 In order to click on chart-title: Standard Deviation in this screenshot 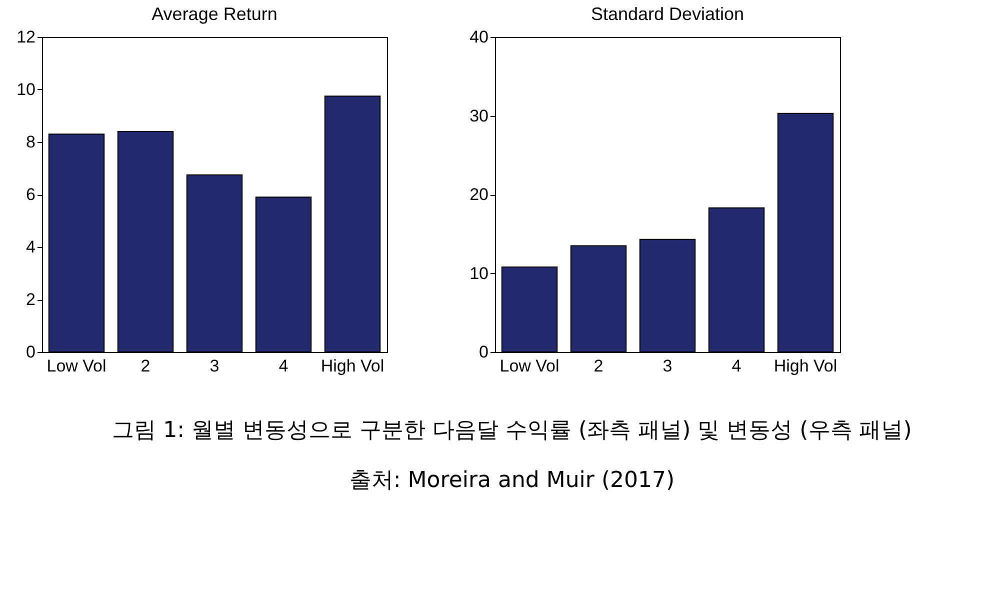, I will do `click(667, 14)`.